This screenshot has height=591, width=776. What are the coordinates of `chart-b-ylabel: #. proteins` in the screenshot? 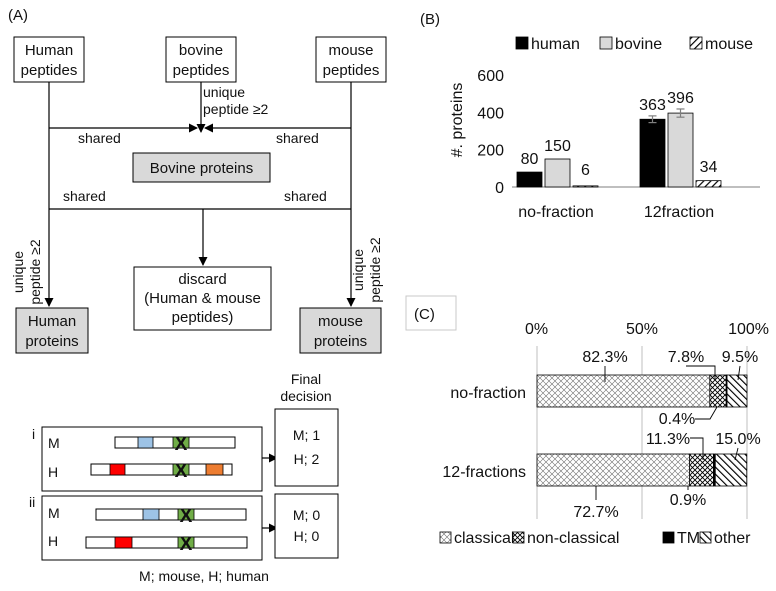 It's located at (457, 120).